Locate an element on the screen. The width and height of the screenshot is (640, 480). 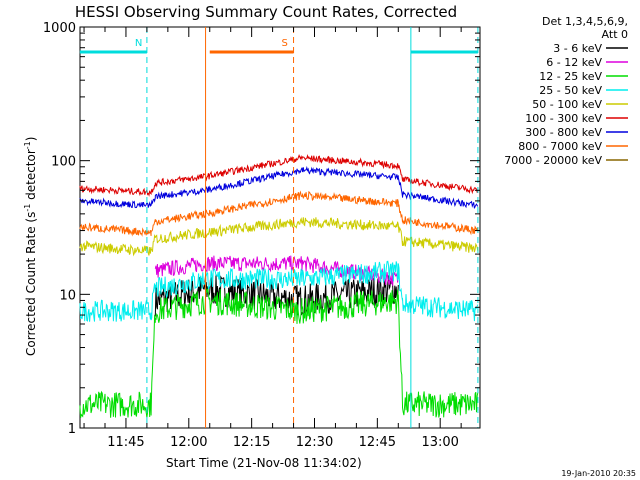
annotation-label-2: S is located at coordinates (285, 43).